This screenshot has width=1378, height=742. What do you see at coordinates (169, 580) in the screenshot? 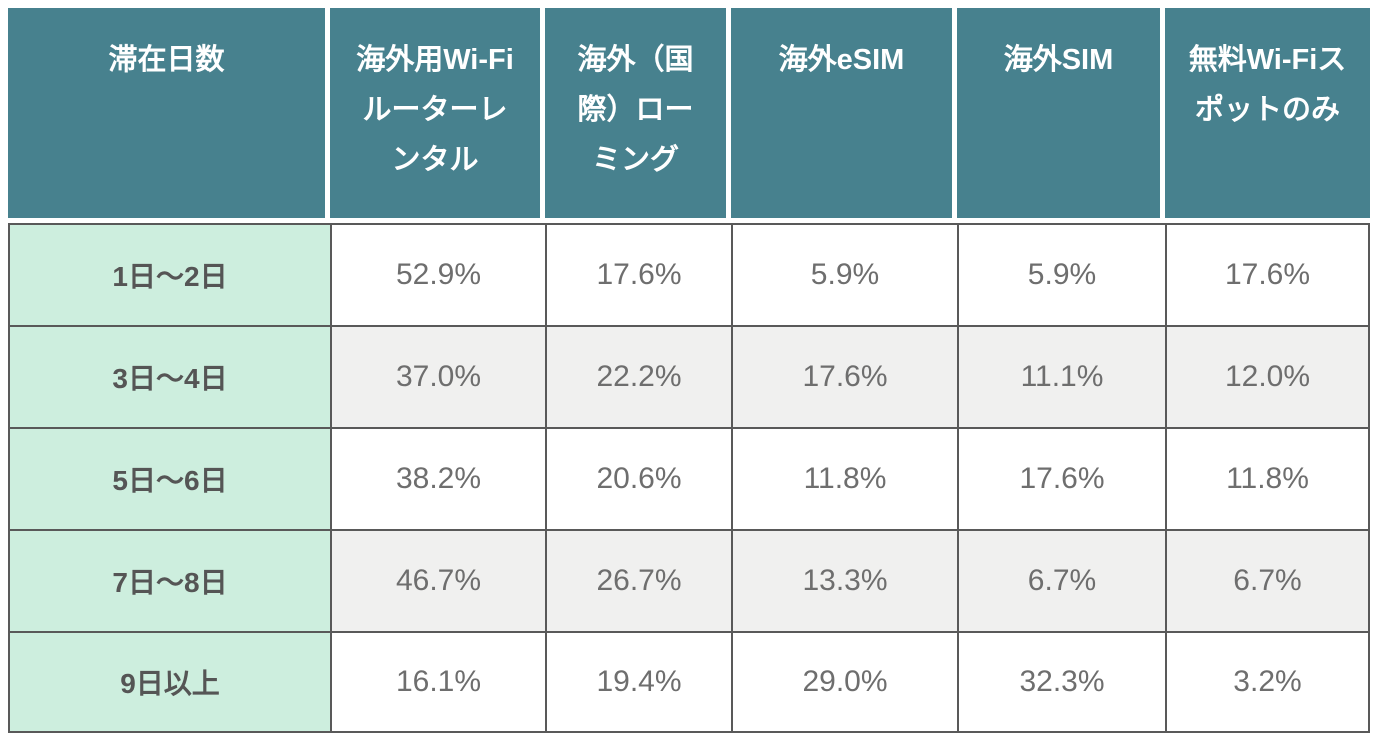
I see `row-header: 7日〜8日` at bounding box center [169, 580].